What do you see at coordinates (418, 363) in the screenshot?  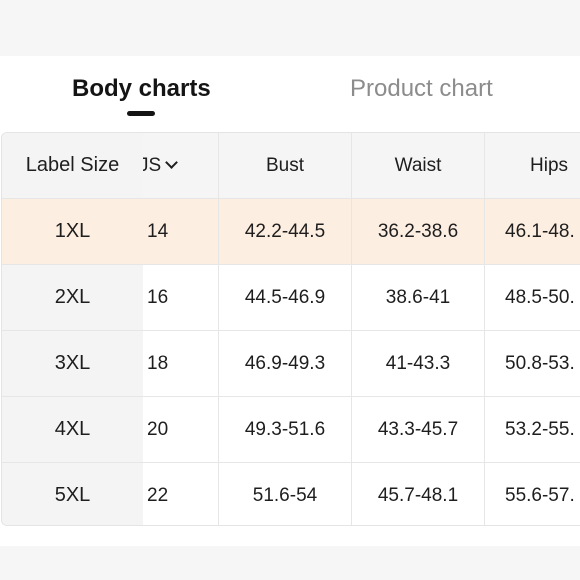 I see `row-waist: 41-43.3` at bounding box center [418, 363].